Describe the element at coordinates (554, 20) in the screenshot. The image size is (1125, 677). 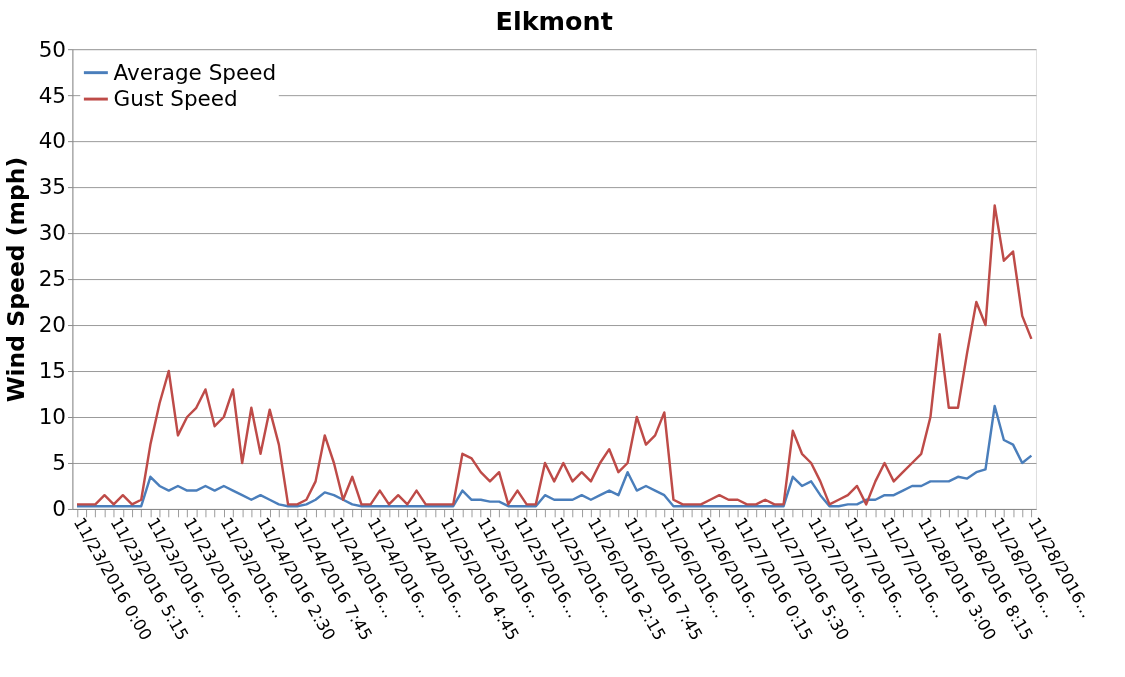
I see `chart-title: Elkmont` at that location.